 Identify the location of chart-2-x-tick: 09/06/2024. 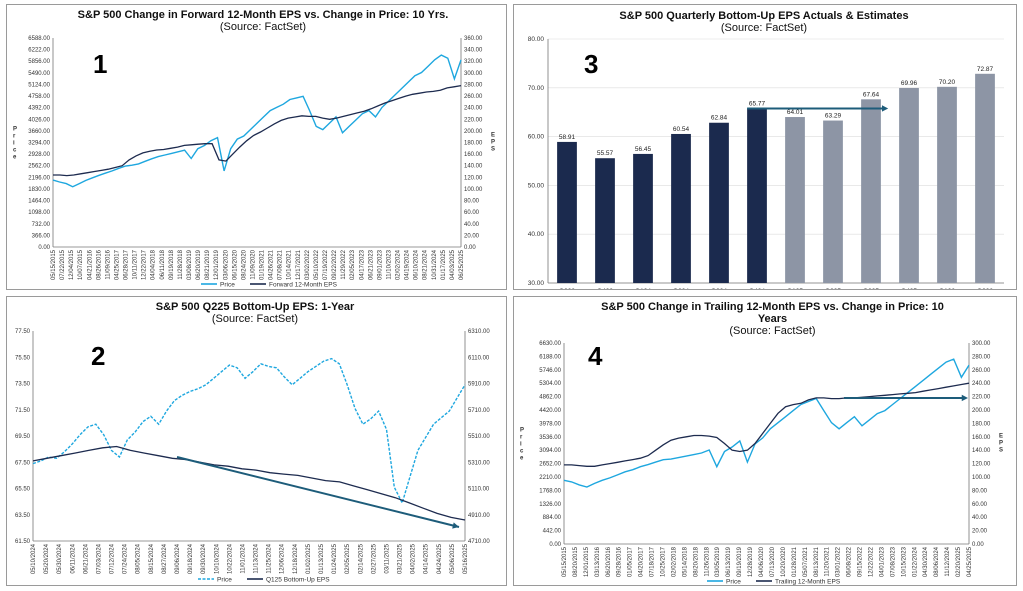
(178, 558).